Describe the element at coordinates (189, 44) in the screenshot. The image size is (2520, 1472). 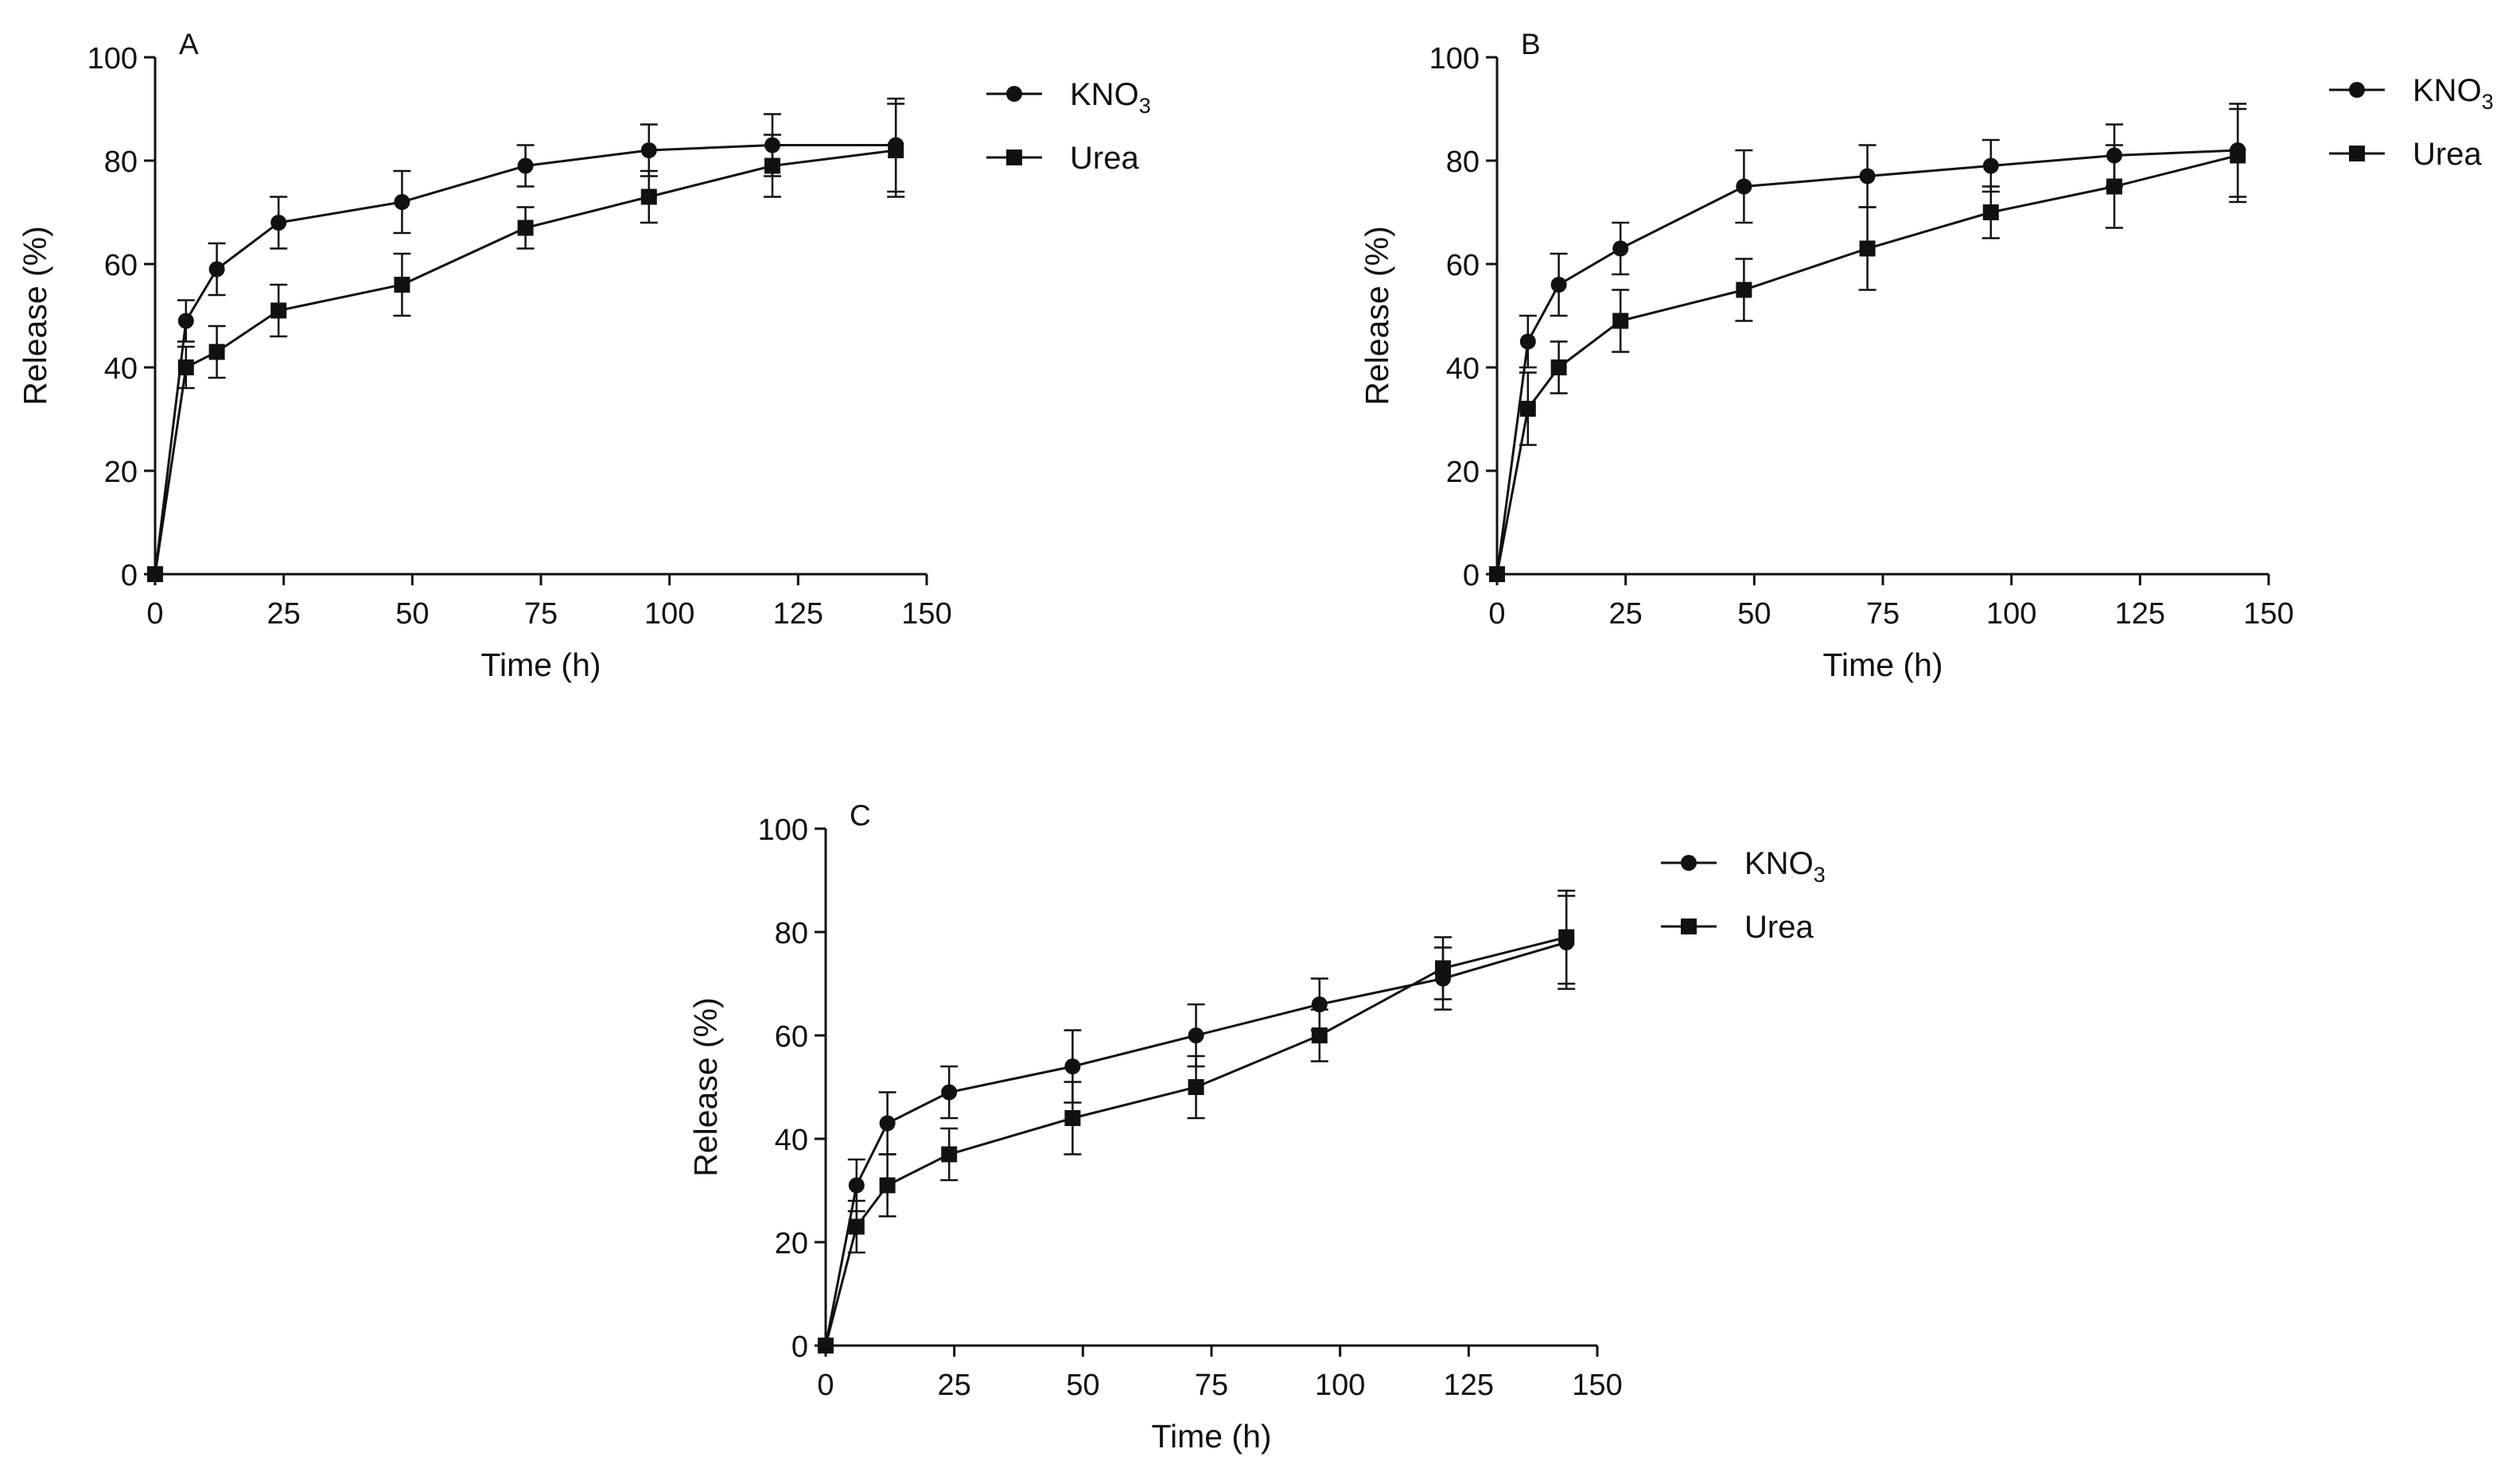
I see `panel-label: A` at that location.